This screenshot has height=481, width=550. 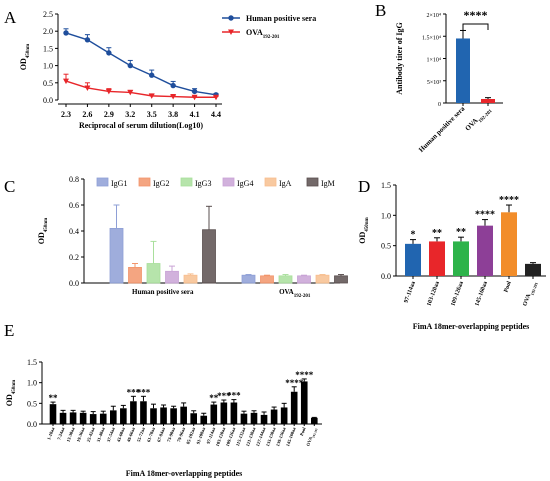 I want to click on panel-c-legend-label: IgG4, so click(x=245, y=183).